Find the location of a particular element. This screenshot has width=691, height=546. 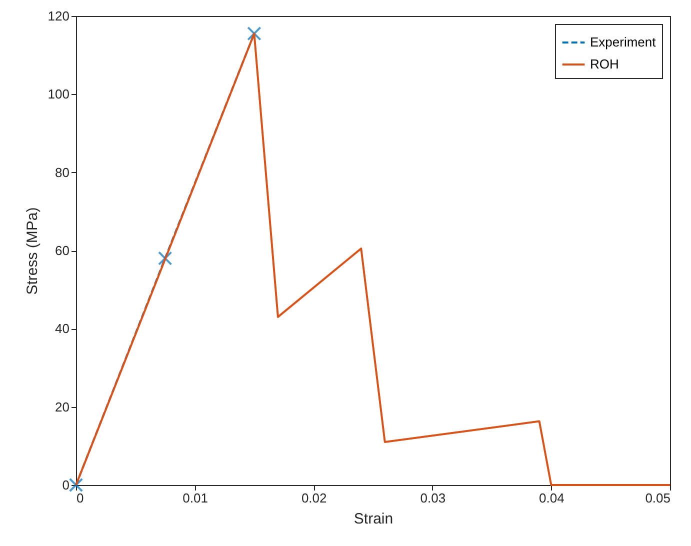

x-tick-label: 0.03 is located at coordinates (433, 498).